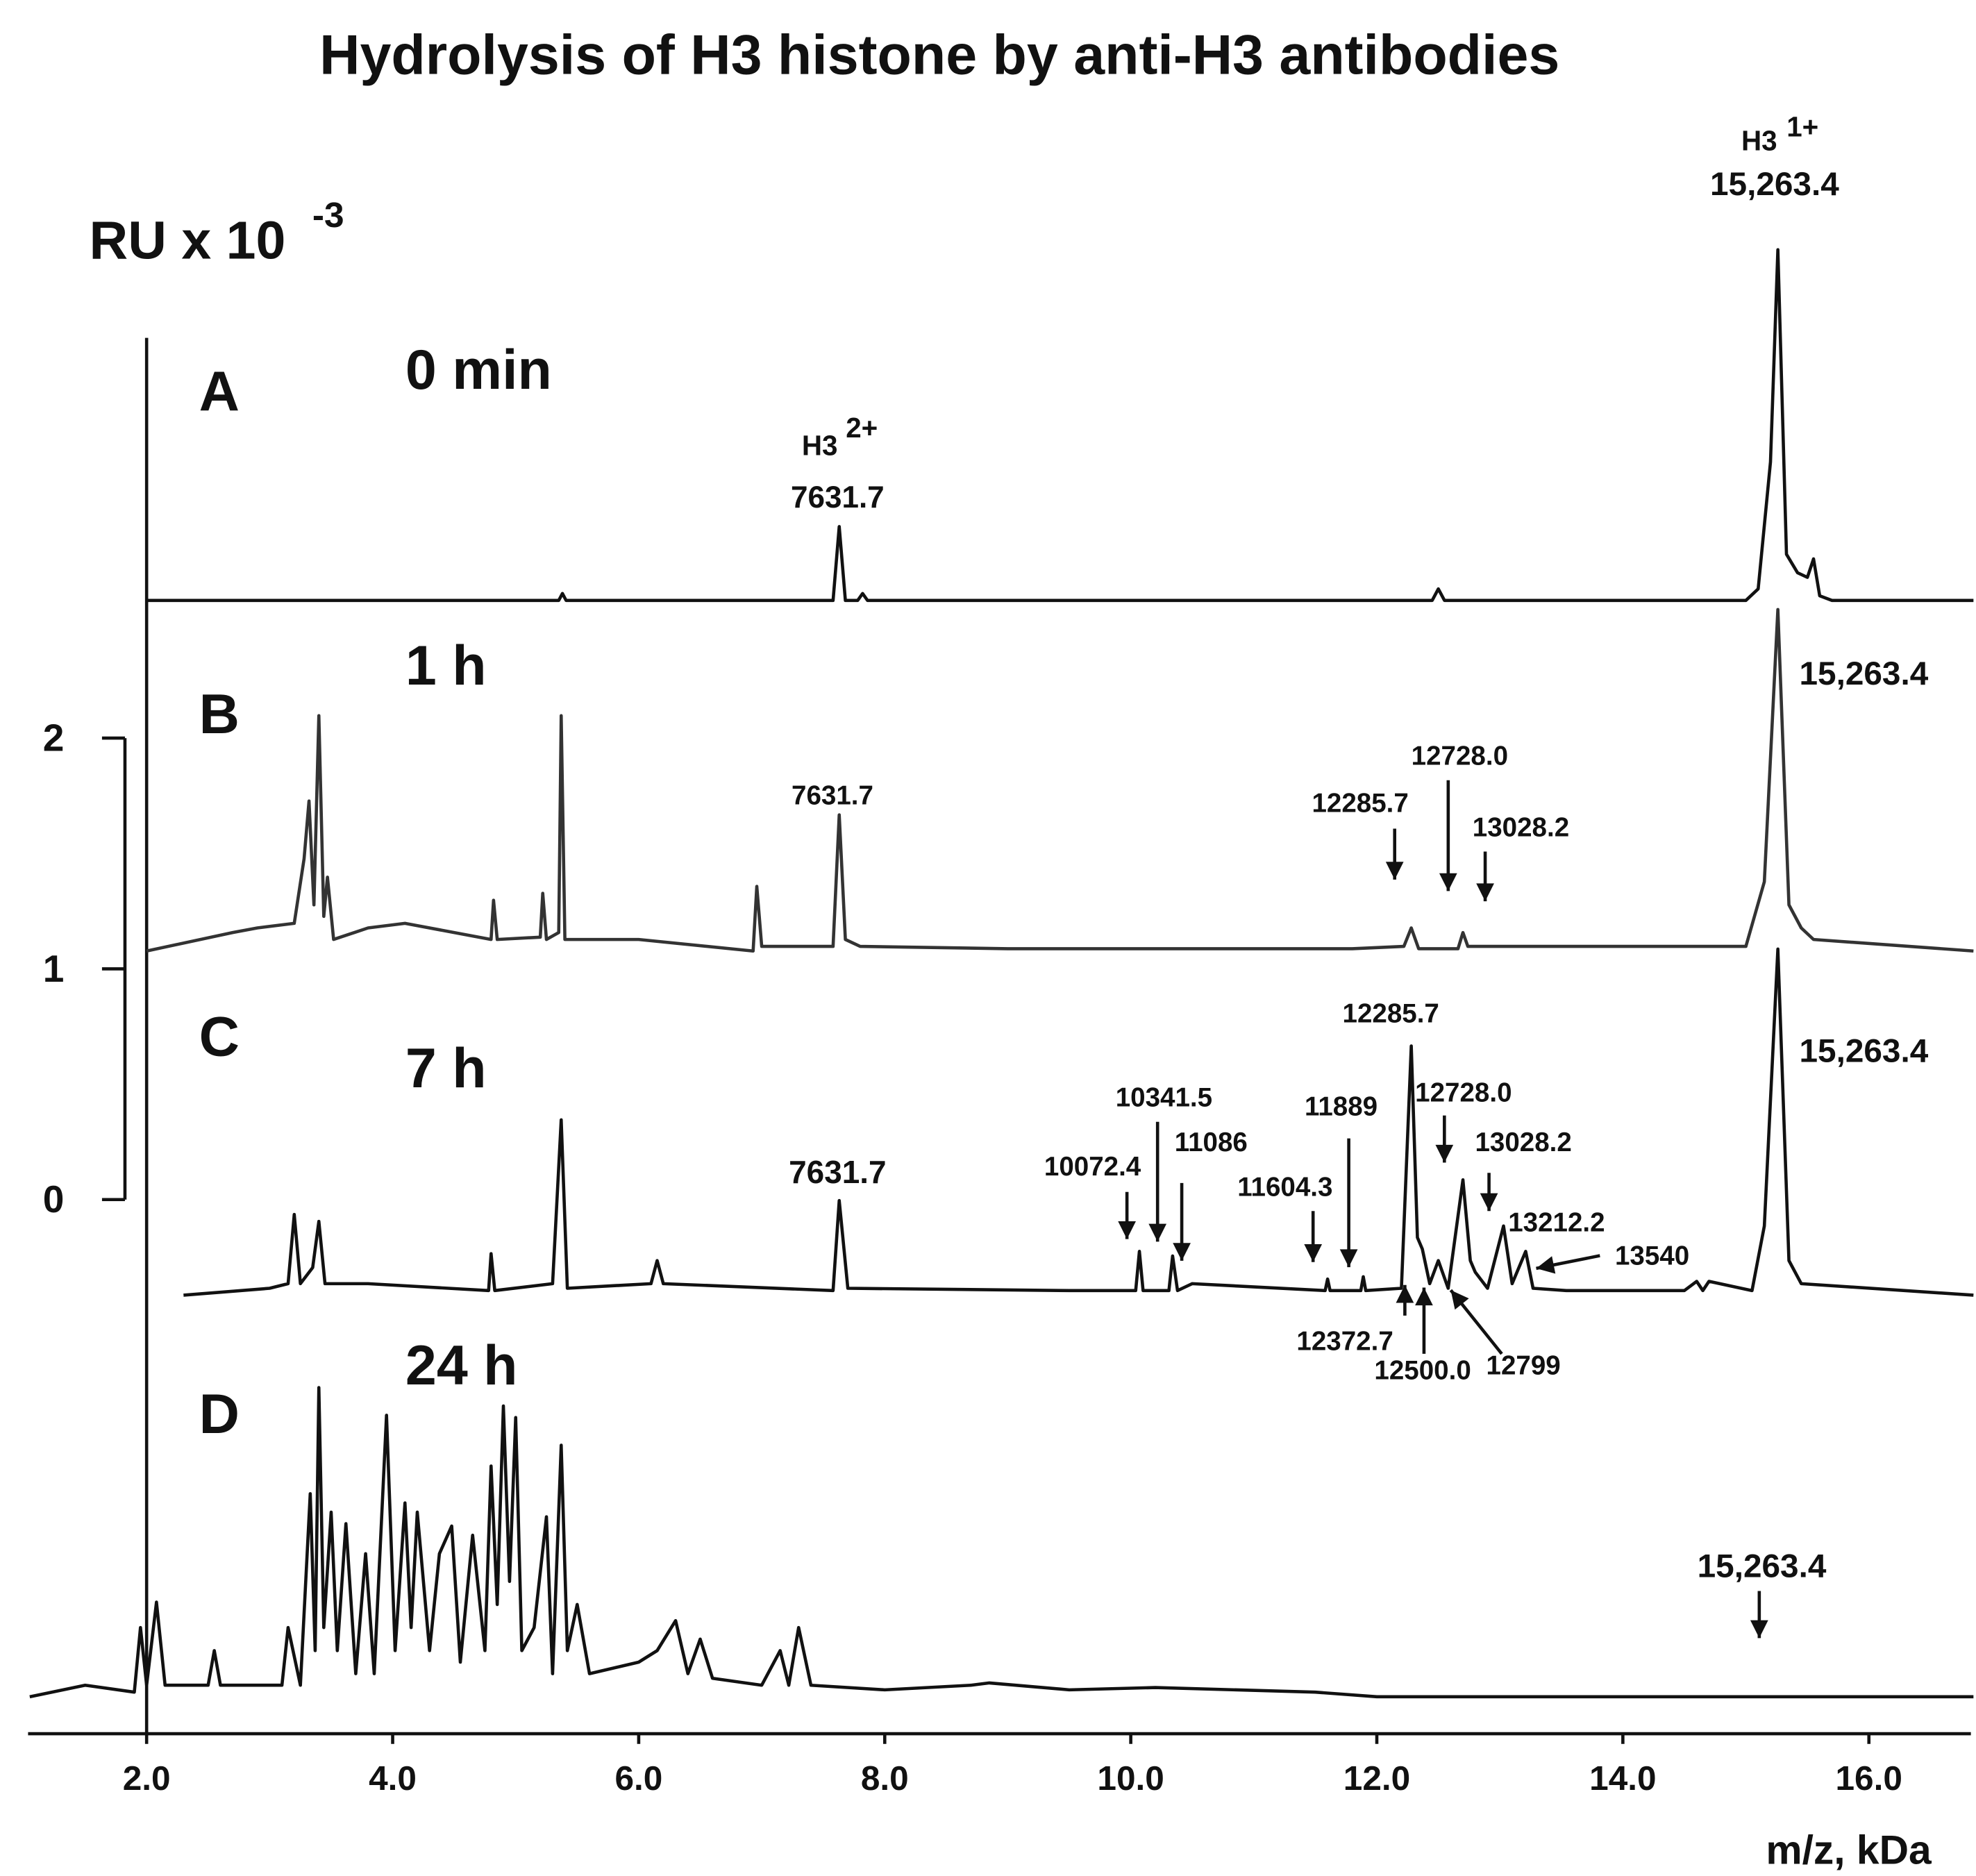 This screenshot has height=1876, width=1976. What do you see at coordinates (54, 969) in the screenshot?
I see `scale-bar-label: 1` at bounding box center [54, 969].